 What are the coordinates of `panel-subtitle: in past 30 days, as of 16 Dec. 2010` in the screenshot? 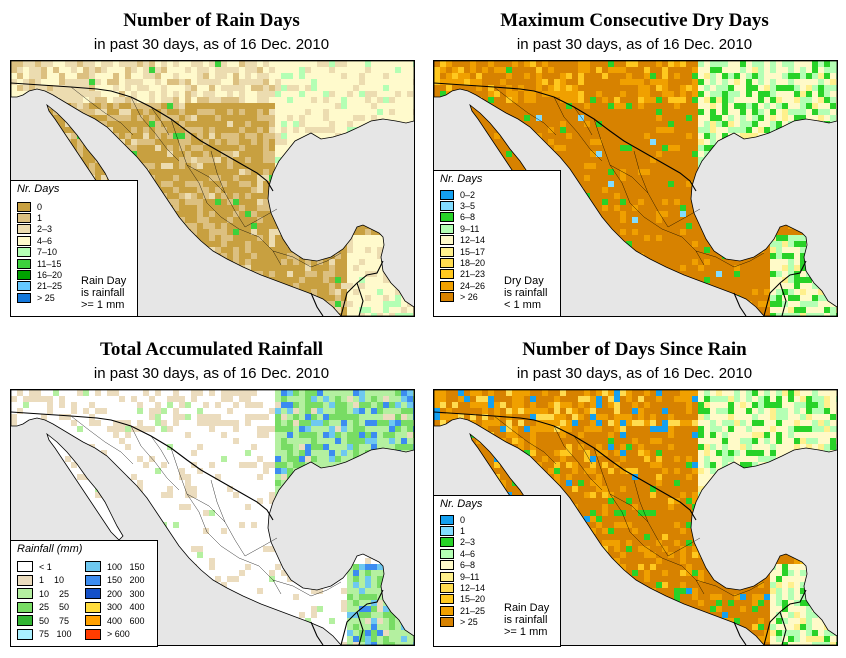 It's located at (634, 44).